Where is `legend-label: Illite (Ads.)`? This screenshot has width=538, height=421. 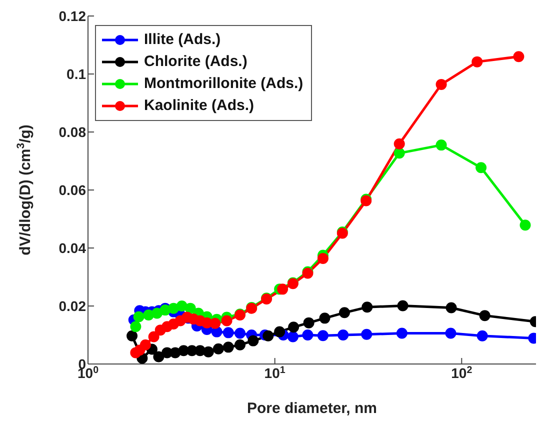
legend-label: Illite (Ads.) is located at coordinates (182, 40).